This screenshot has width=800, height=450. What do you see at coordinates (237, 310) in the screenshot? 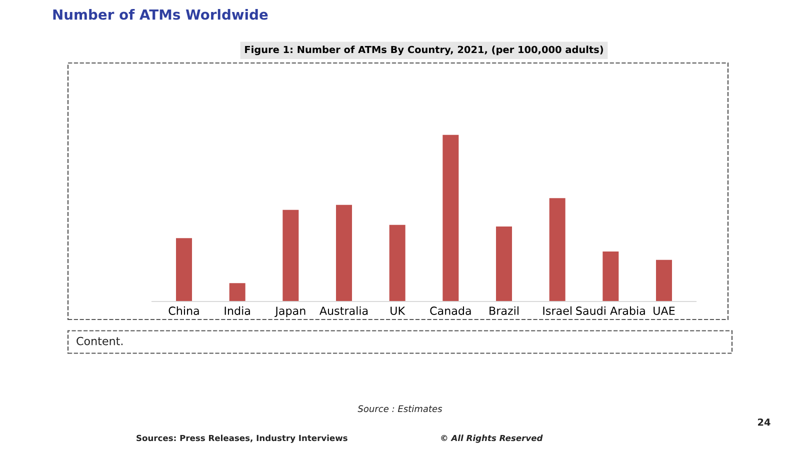
I see `x-tick-label: India` at bounding box center [237, 310].